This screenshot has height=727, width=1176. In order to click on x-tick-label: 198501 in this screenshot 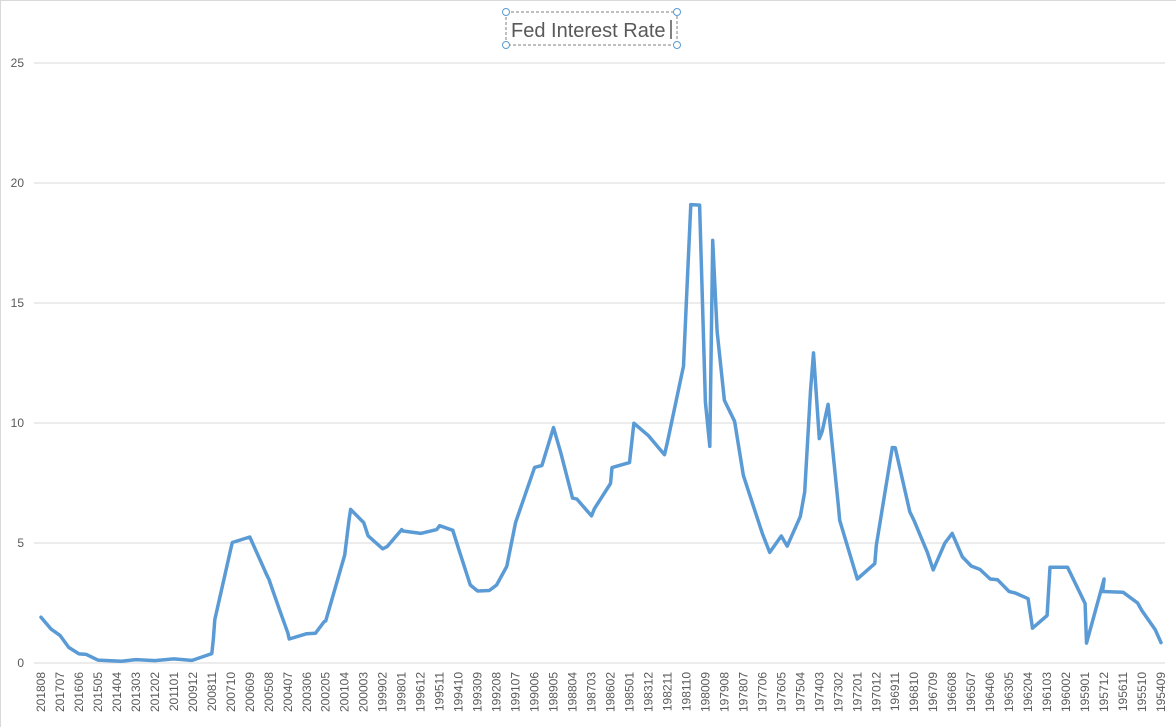, I will do `click(629, 692)`.